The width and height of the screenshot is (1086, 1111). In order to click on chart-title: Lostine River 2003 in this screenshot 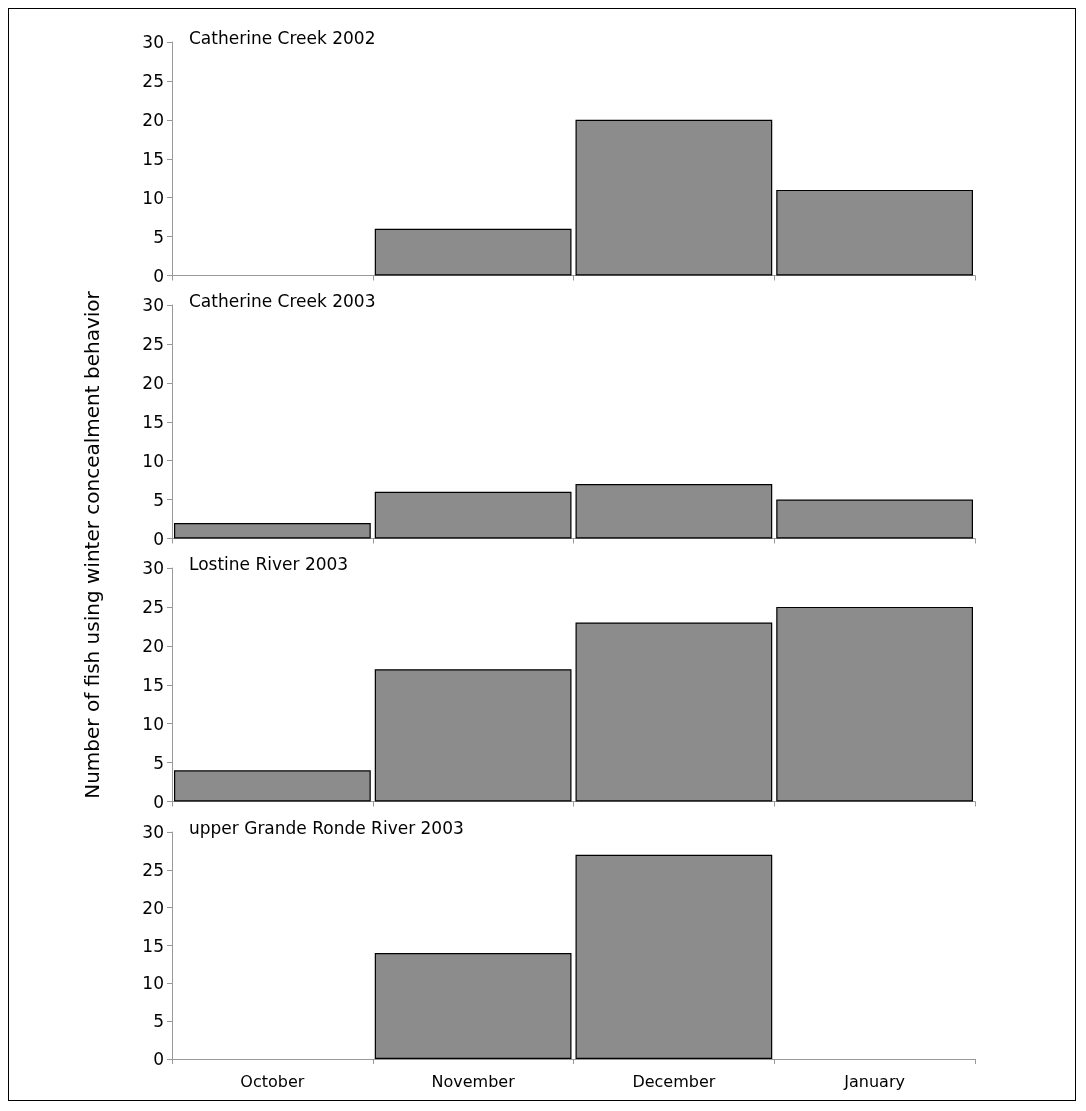, I will do `click(269, 563)`.